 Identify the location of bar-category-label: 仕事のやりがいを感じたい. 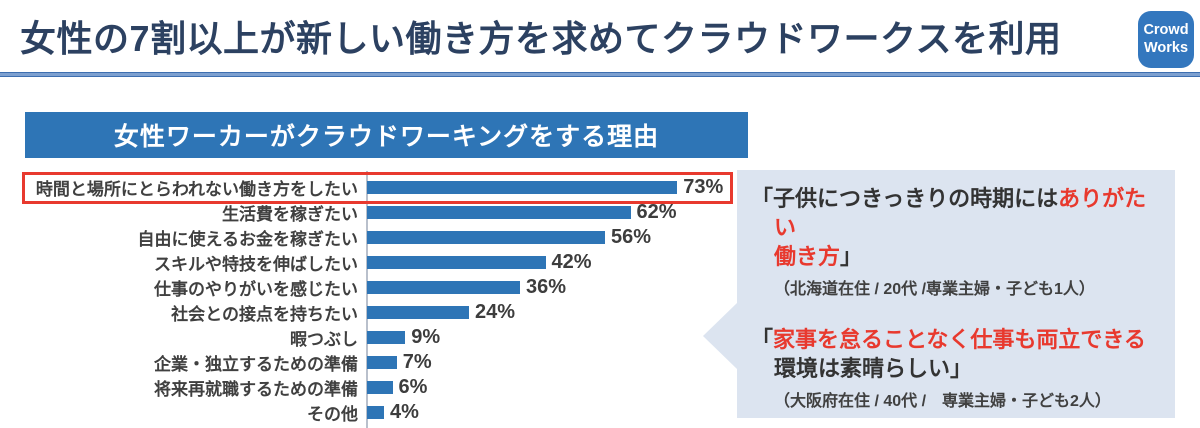
(256, 289).